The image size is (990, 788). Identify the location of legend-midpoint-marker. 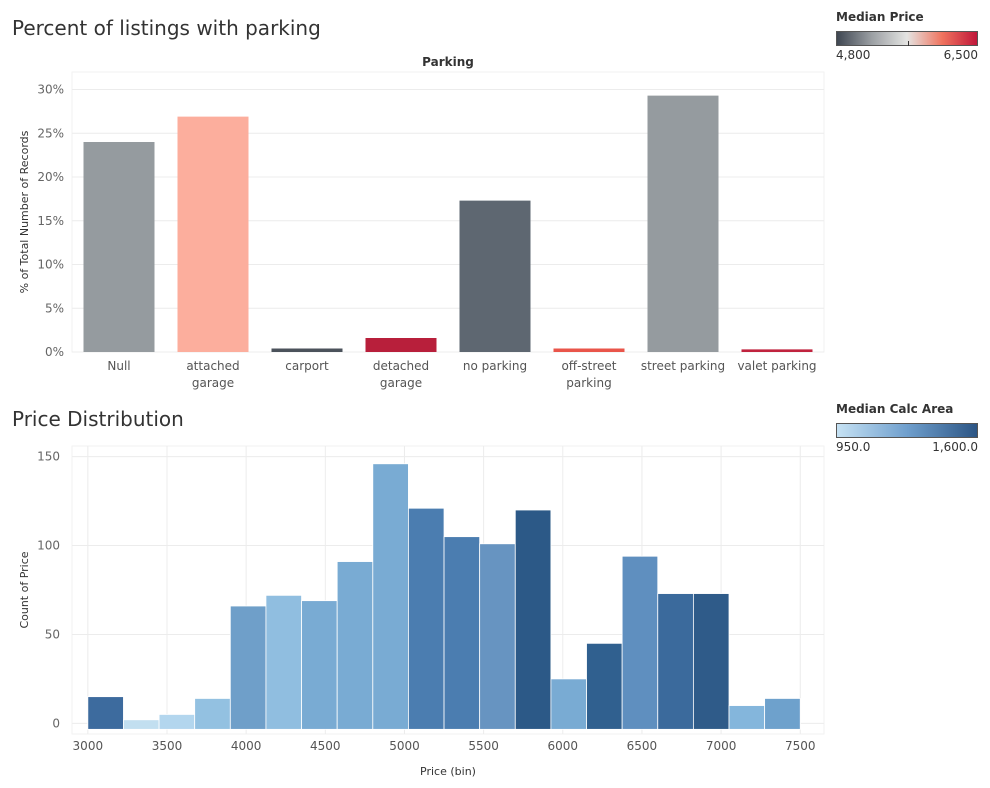
(908, 43).